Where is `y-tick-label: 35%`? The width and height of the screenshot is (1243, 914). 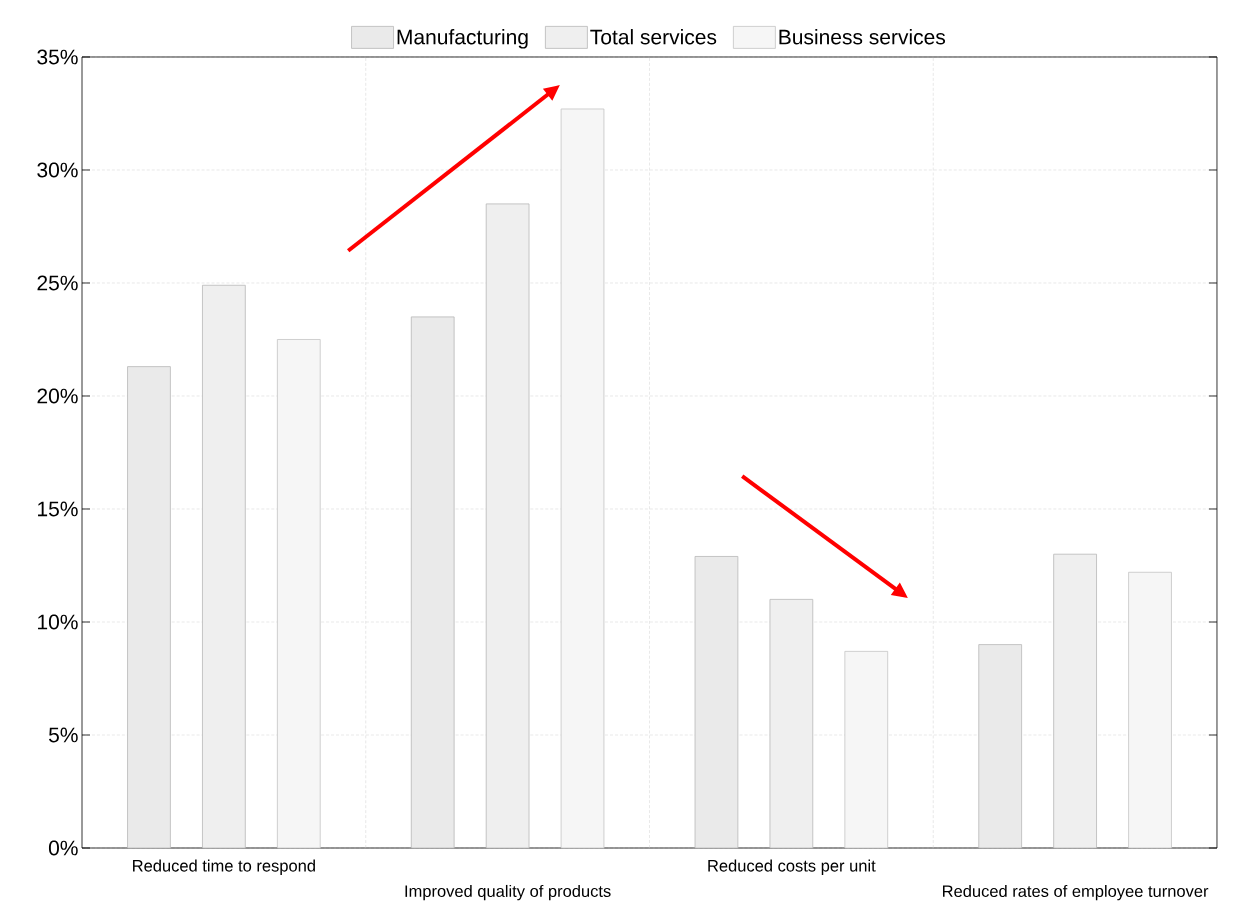 y-tick-label: 35% is located at coordinates (57, 57).